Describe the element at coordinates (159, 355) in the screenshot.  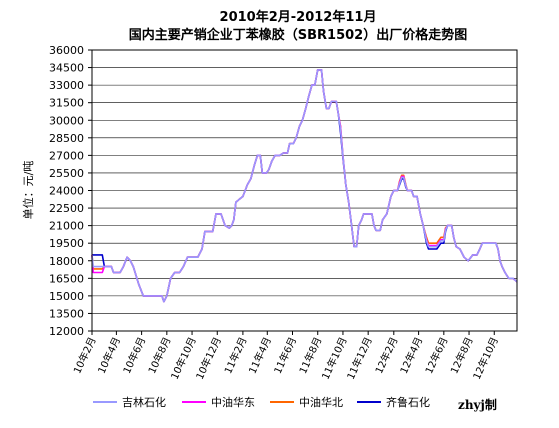
I see `x-tick-label: 10年8月` at that location.